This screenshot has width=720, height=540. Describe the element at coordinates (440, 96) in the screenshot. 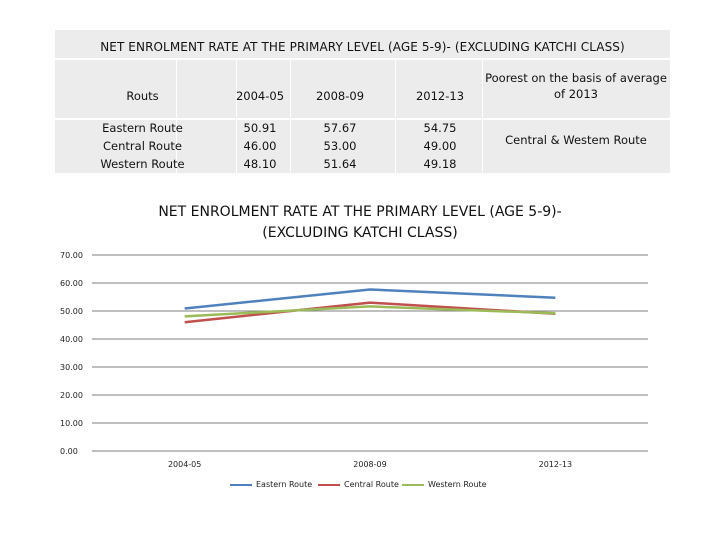

I see `header-2012-13: 2012-13` at that location.